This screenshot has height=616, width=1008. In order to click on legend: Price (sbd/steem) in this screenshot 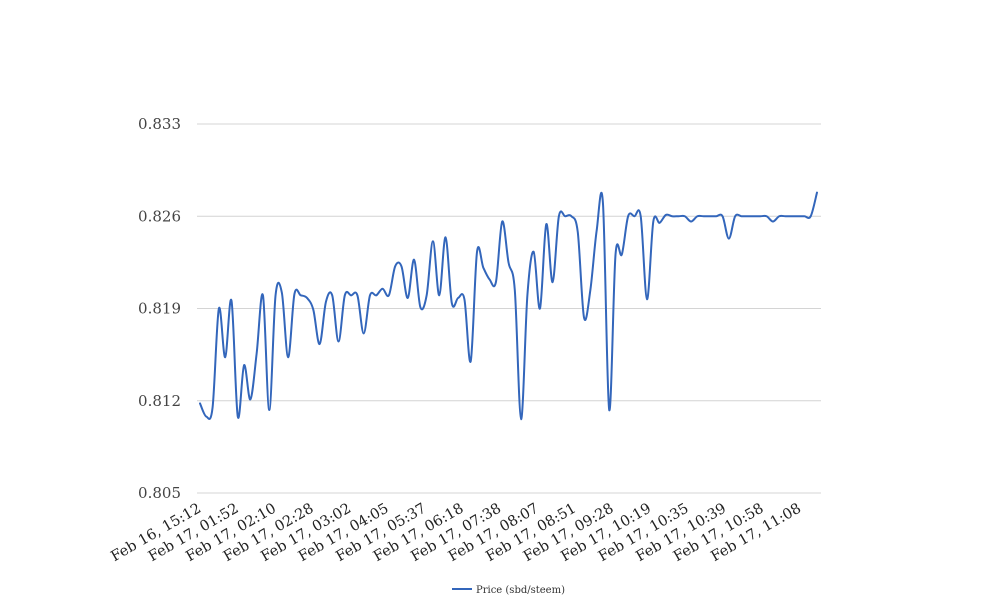, I will do `click(508, 590)`.